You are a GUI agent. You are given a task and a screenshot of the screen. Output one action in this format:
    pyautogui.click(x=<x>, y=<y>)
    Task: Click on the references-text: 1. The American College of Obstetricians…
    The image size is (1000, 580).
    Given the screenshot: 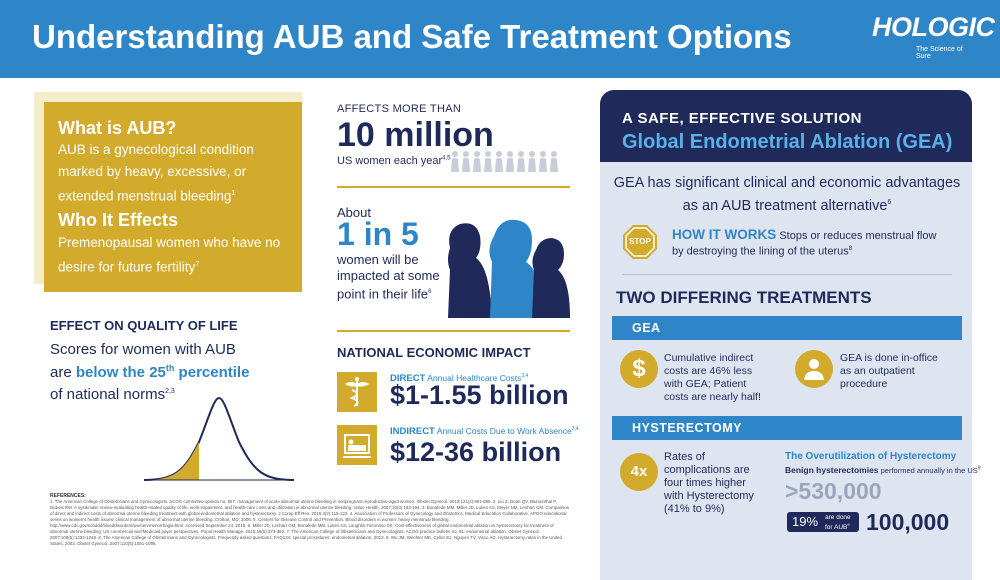 What is the action you would take?
    pyautogui.click(x=310, y=522)
    